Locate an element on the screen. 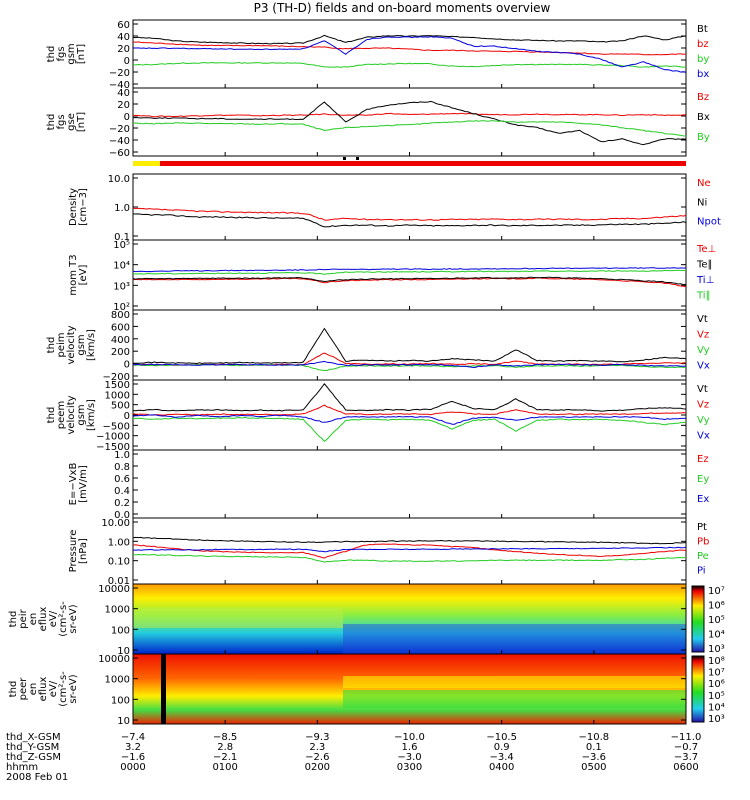 The width and height of the screenshot is (750, 800). panel-temperature: 10⁵ 10⁴ 10³ 10² mom T3 [eV] Te⊥ Te∥ Ti⊥ Ti∥ is located at coordinates (392, 276).